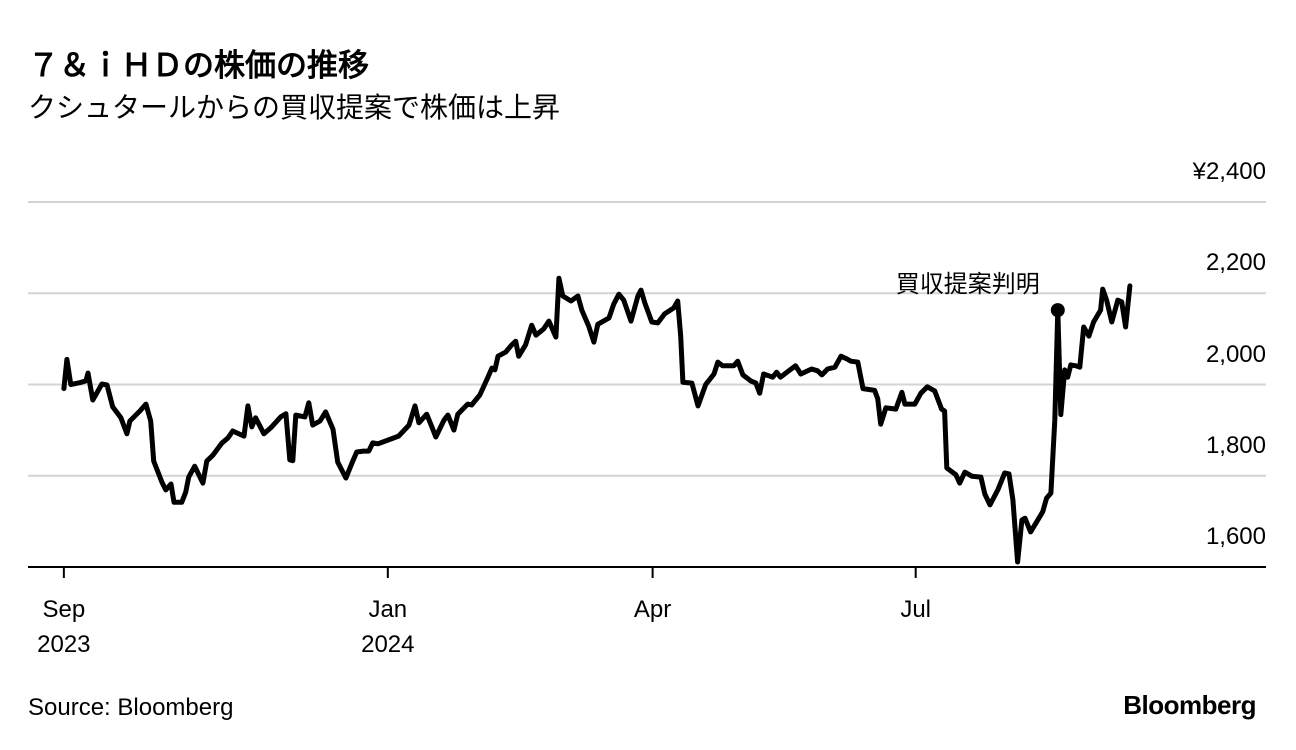 The height and width of the screenshot is (750, 1296). What do you see at coordinates (916, 609) in the screenshot?
I see `x-tick-label: Jul` at bounding box center [916, 609].